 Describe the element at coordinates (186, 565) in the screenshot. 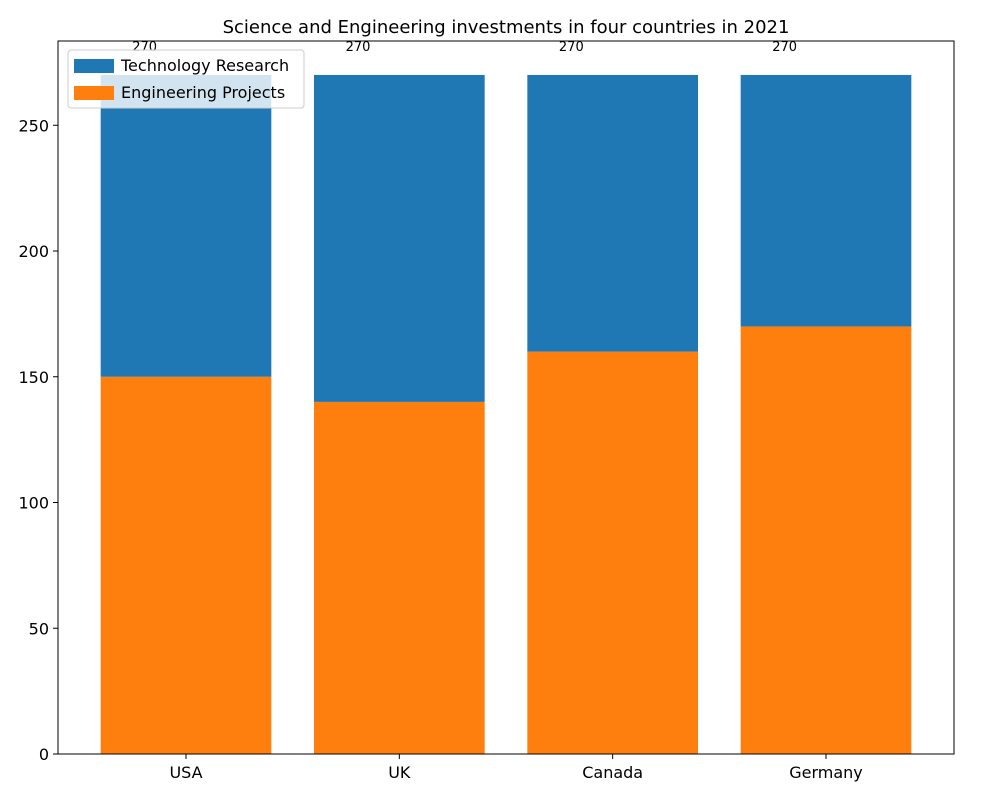

I see `bar-engineering-projects-usa` at that location.